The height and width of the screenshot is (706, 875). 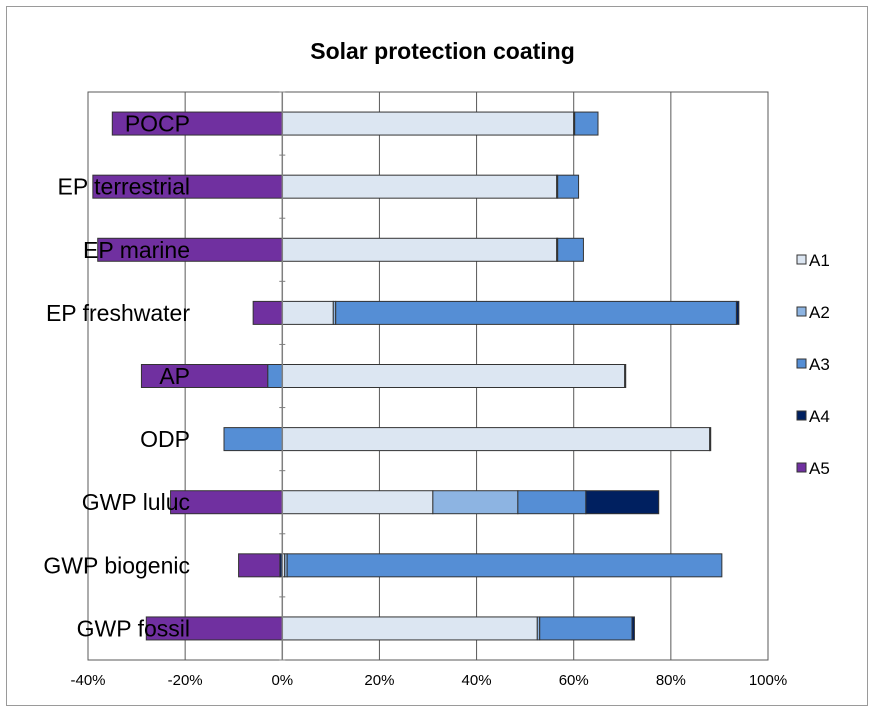 What do you see at coordinates (428, 680) in the screenshot?
I see `x-tick-labels: -40% -20% 0% 20% 40% 60% 80% 100%` at bounding box center [428, 680].